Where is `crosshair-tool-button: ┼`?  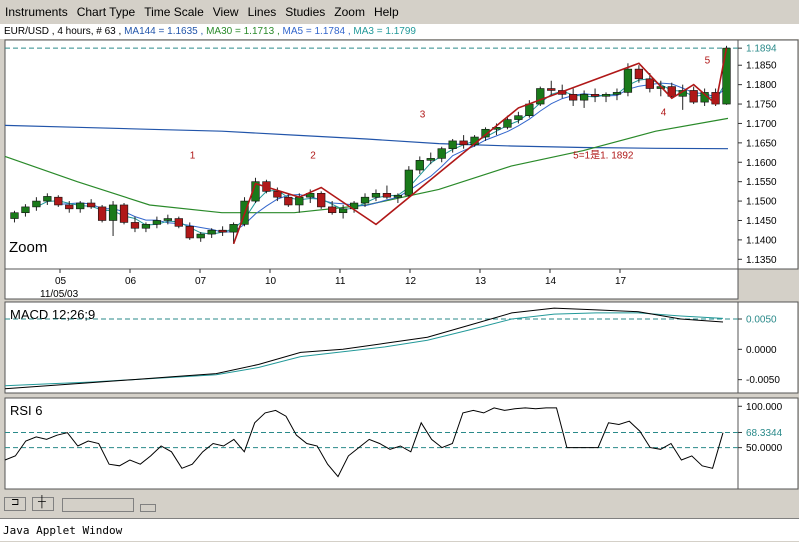 crosshair-tool-button: ┼ is located at coordinates (43, 503).